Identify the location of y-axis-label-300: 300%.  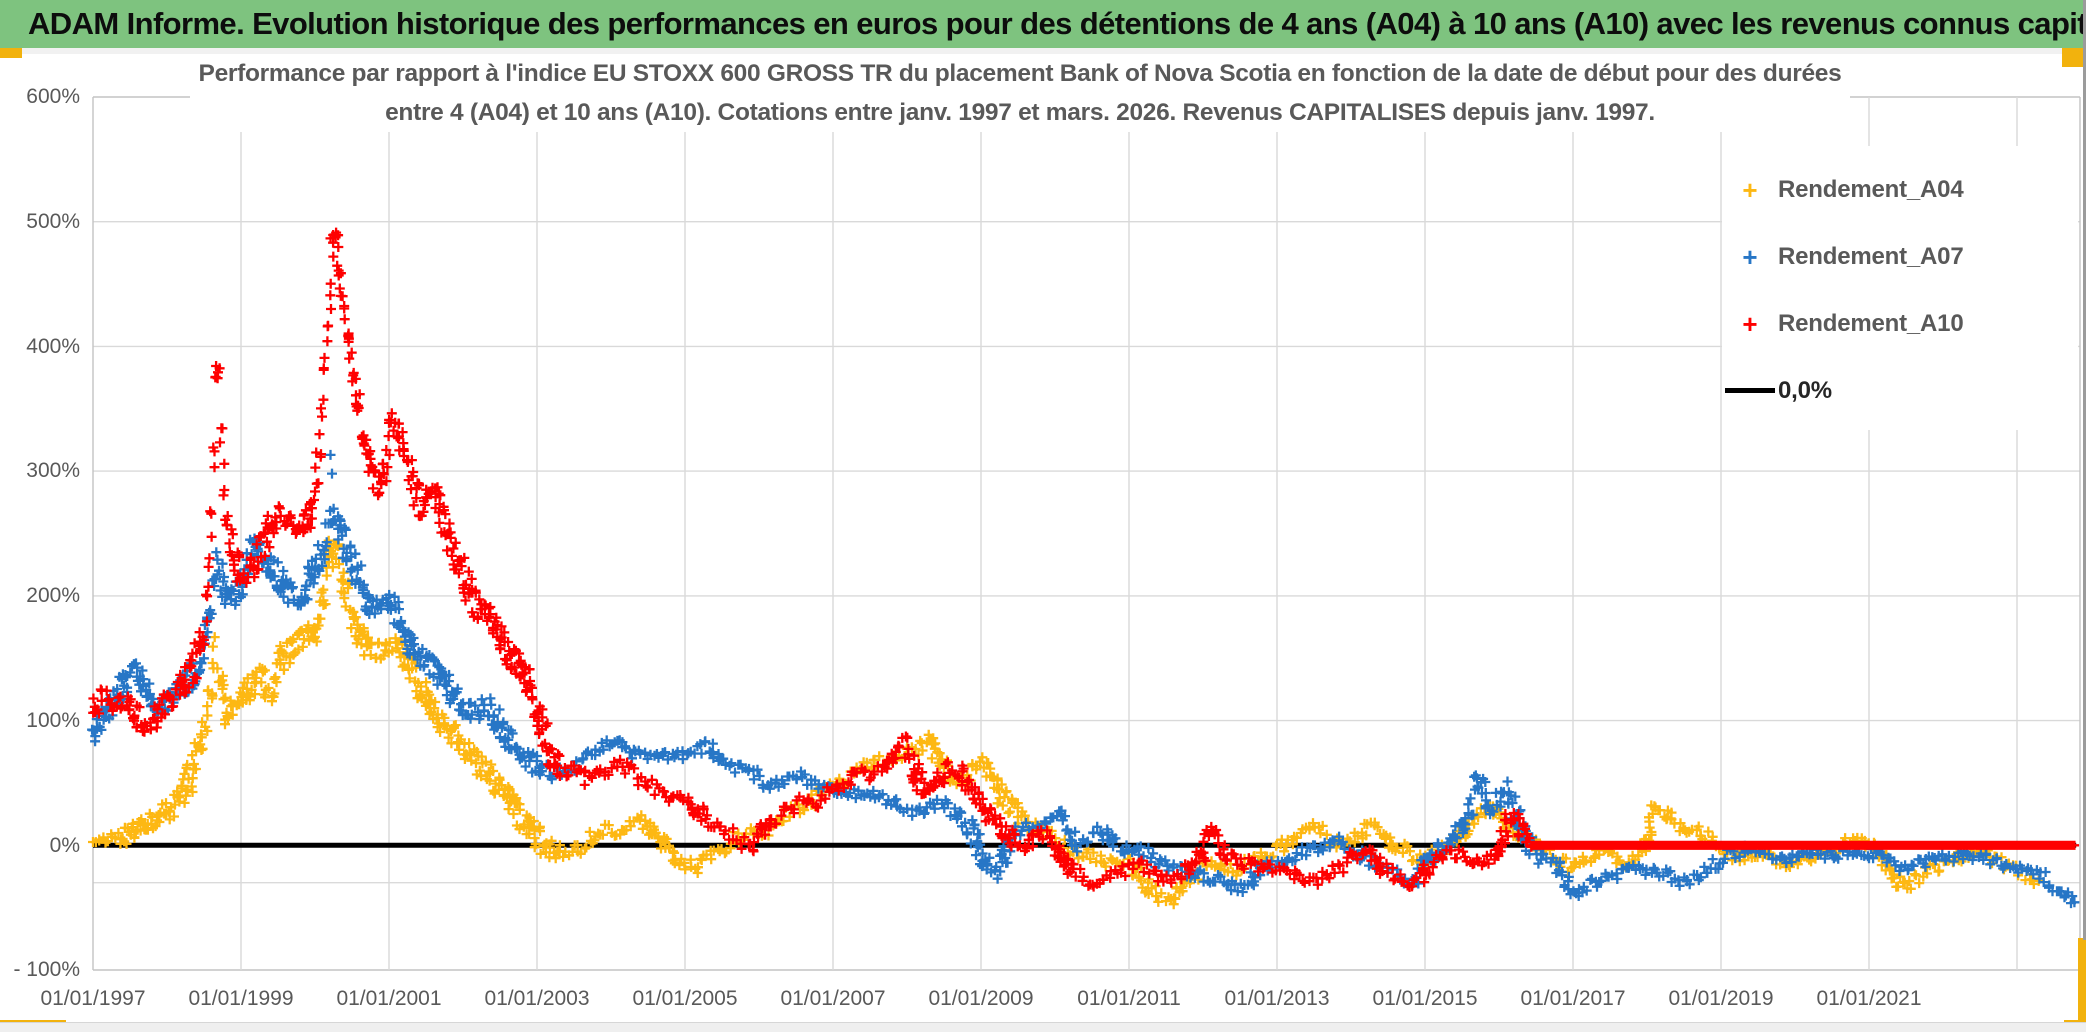
(53, 470).